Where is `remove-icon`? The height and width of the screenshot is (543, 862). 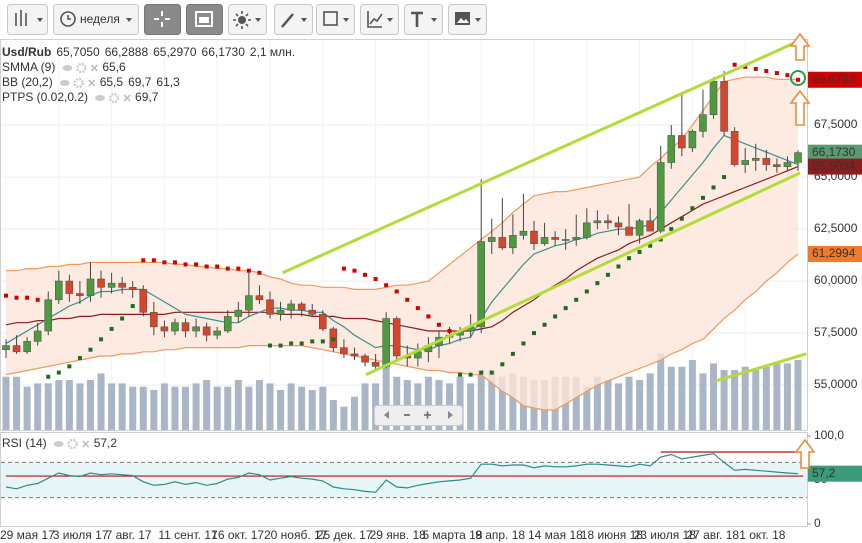
remove-icon is located at coordinates (94, 68).